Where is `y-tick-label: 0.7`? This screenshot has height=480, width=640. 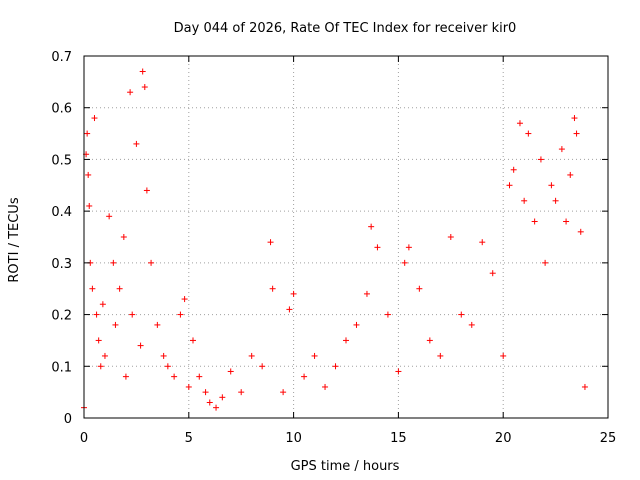
y-tick-label: 0.7 is located at coordinates (61, 57).